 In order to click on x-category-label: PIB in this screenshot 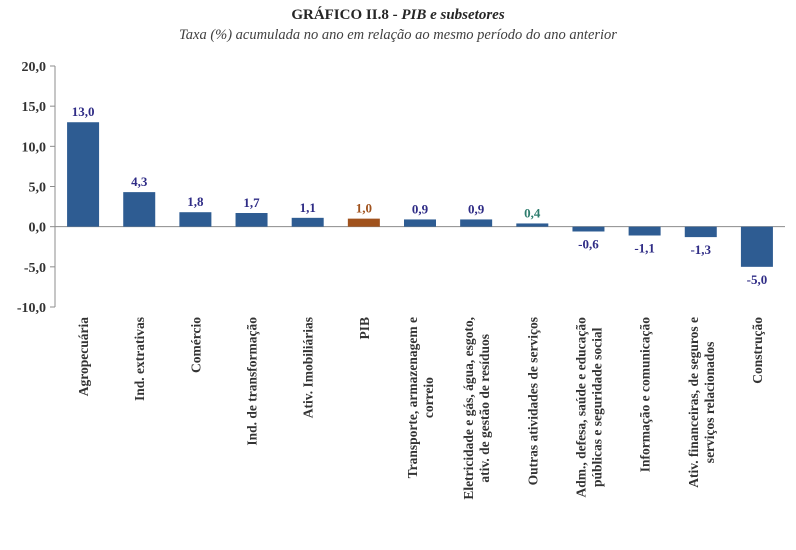, I will do `click(364, 328)`.